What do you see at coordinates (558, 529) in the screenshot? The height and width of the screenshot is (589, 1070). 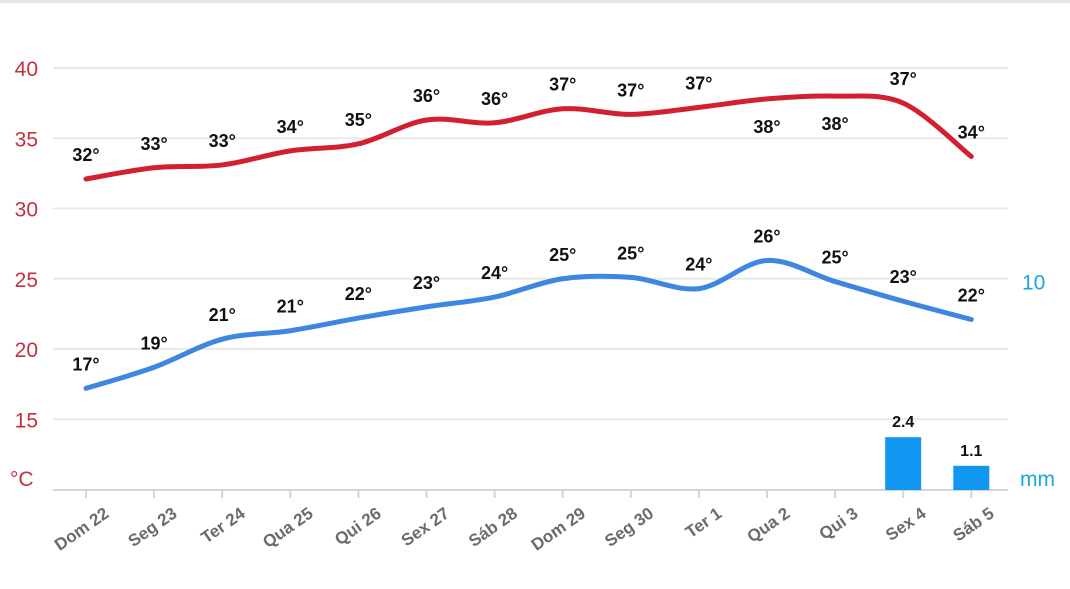 I see `x-tick-label: Dom 29` at bounding box center [558, 529].